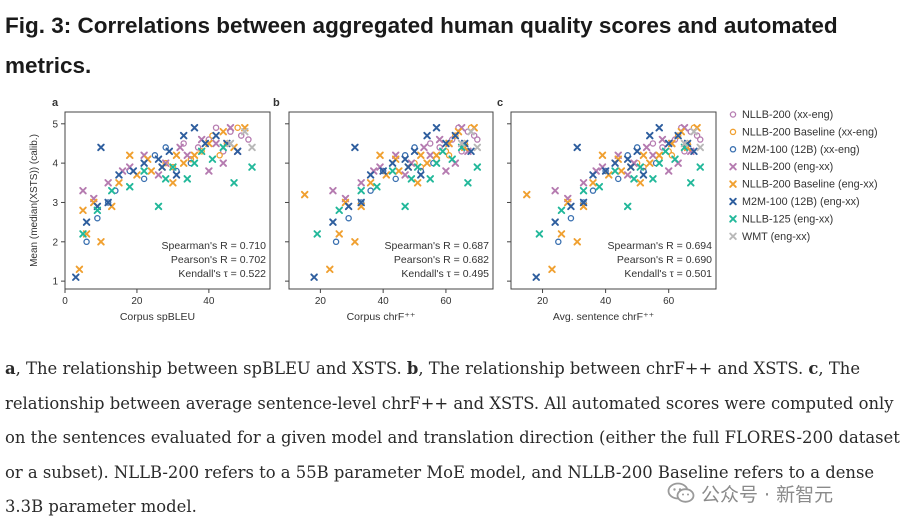 This screenshot has width=914, height=529. Describe the element at coordinates (55, 164) in the screenshot. I see `y-tick-label: 4` at that location.